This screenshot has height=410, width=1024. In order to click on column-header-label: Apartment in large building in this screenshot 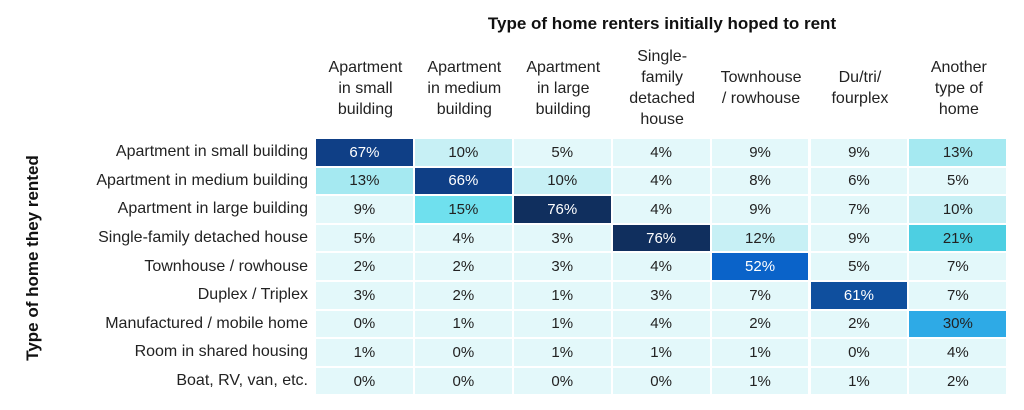, I will do `click(563, 88)`.